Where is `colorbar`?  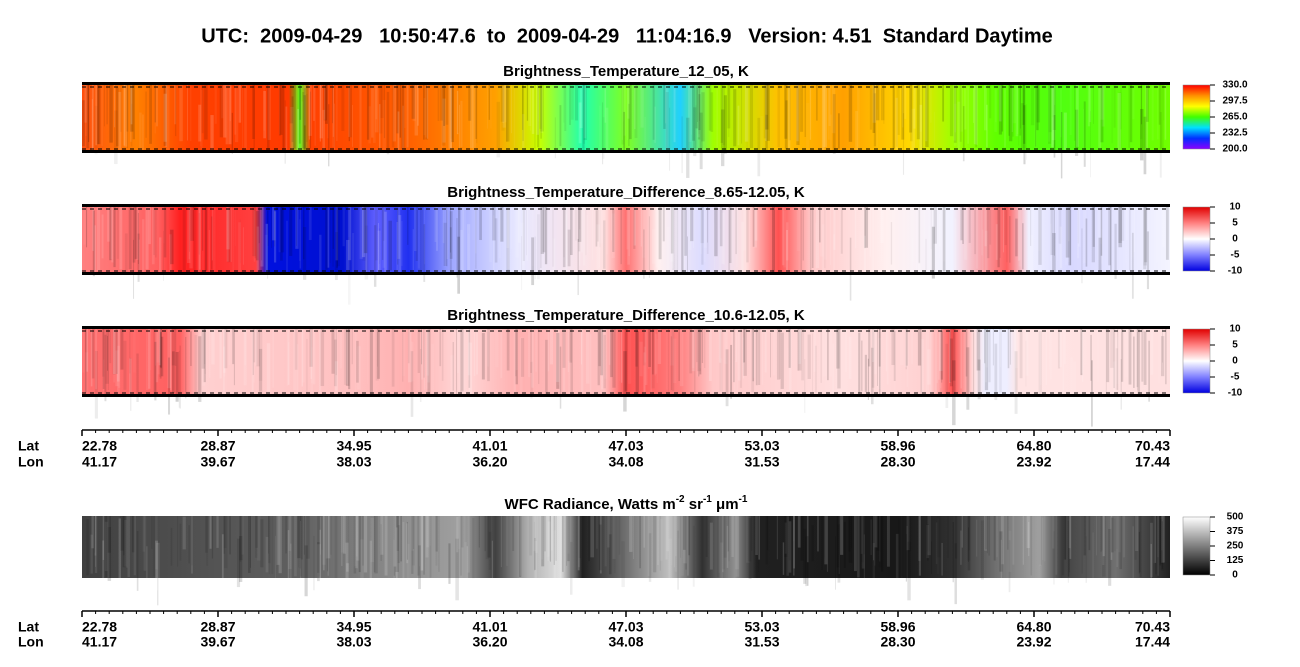 colorbar is located at coordinates (1196, 361).